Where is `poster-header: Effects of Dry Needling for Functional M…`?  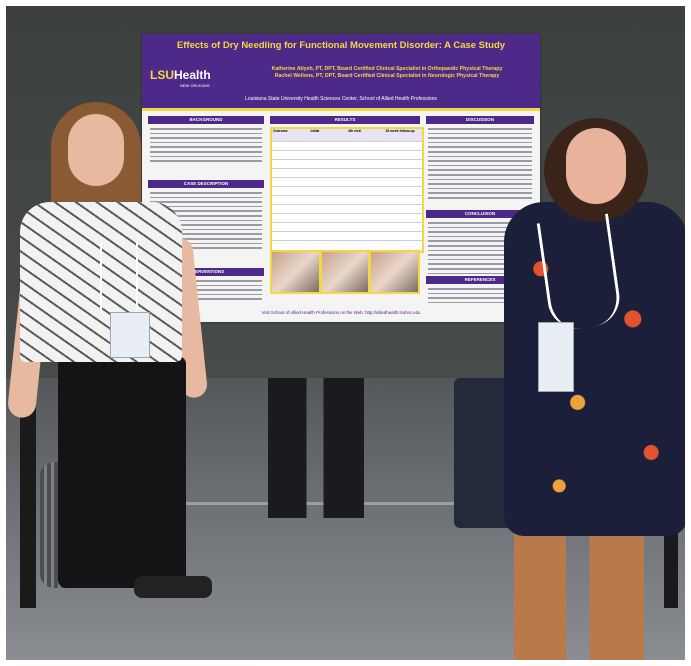
poster-header: Effects of Dry Needling for Functional M… is located at coordinates (341, 71).